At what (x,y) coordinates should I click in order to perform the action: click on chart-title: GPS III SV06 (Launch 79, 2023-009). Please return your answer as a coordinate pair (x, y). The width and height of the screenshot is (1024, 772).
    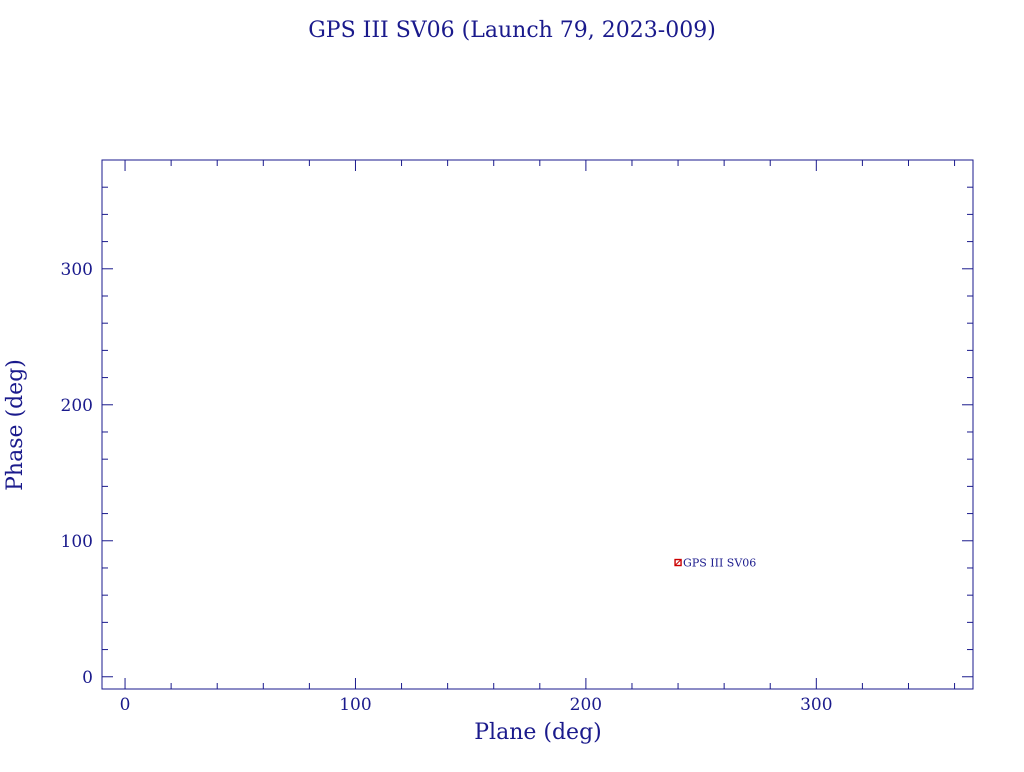
    Looking at the image, I should click on (512, 30).